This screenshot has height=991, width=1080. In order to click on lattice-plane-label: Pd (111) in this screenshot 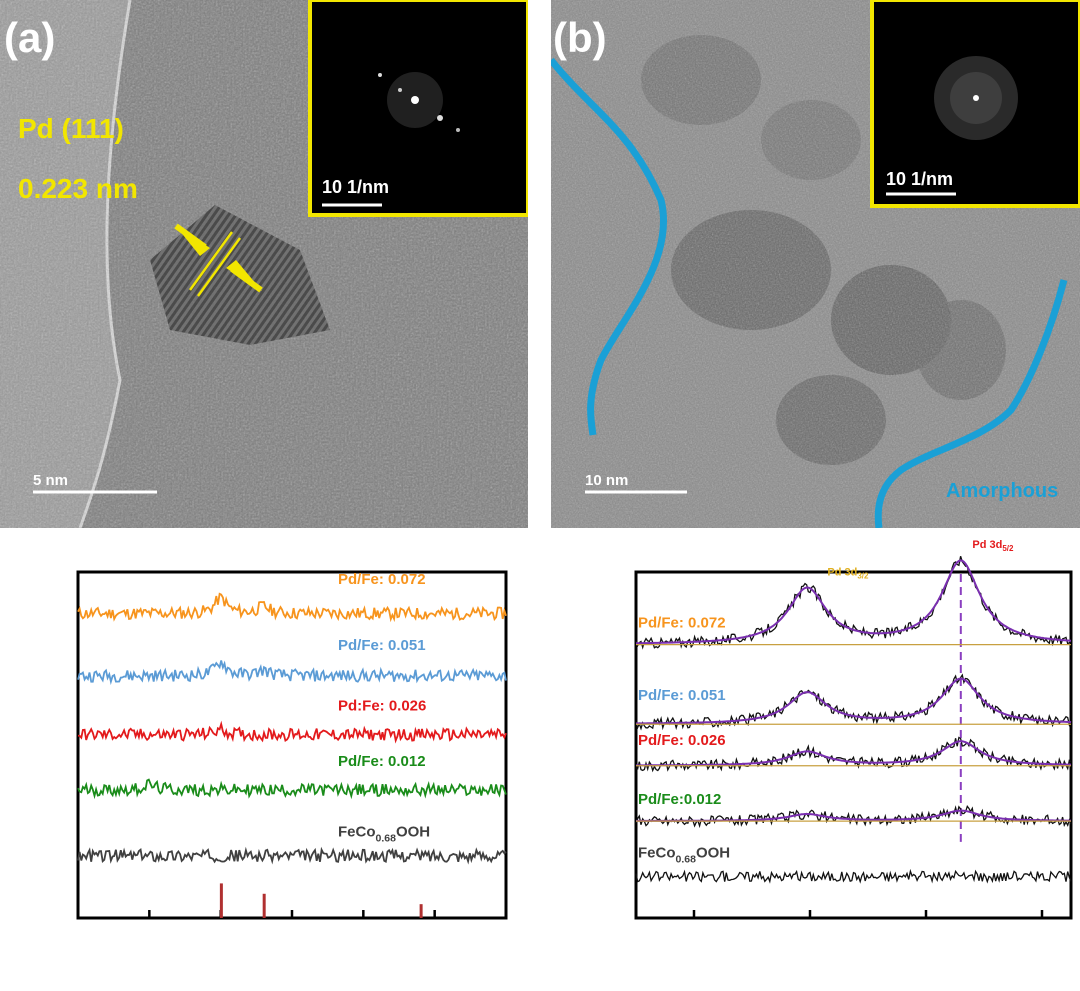, I will do `click(71, 128)`.